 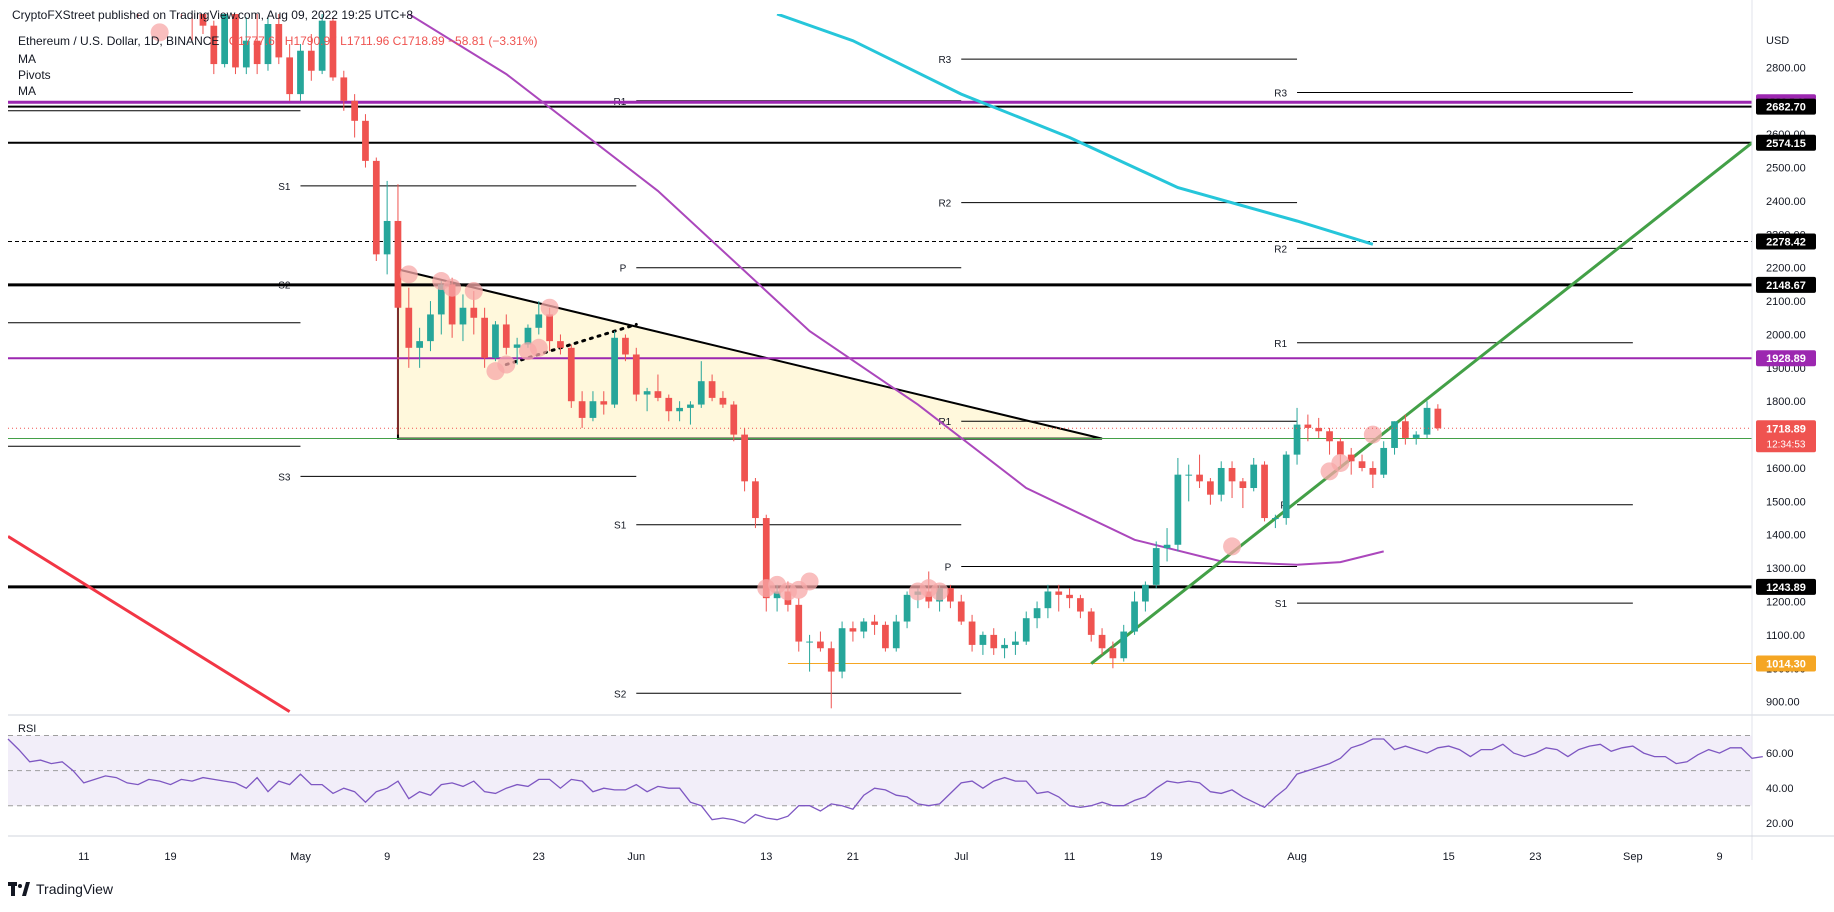 I want to click on time-tick-label: Aug, so click(x=1297, y=857).